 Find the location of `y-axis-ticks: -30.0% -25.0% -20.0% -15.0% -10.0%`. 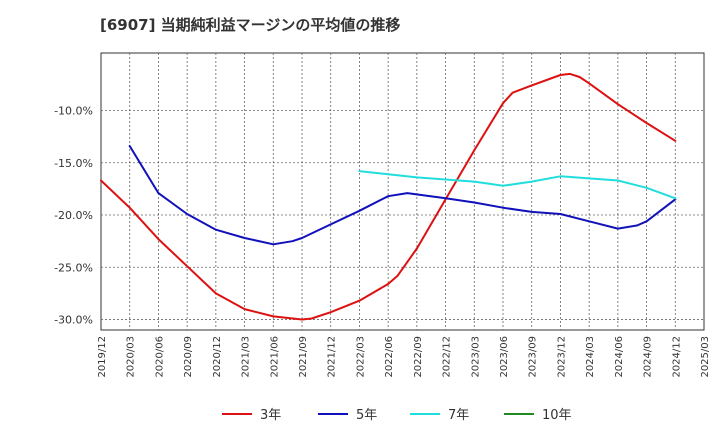

y-axis-ticks: -30.0% -25.0% -20.0% -15.0% -10.0% is located at coordinates (73, 215).